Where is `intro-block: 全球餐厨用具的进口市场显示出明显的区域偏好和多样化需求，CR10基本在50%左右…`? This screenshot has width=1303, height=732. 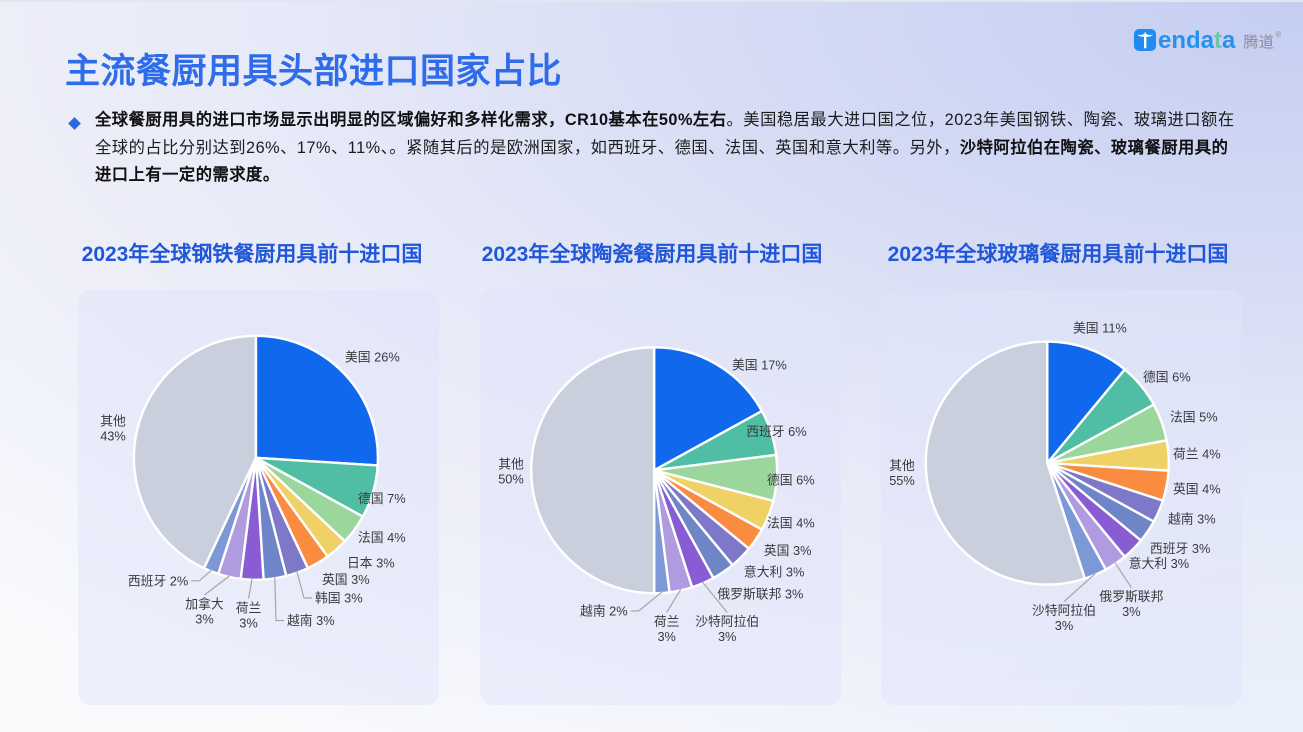 intro-block: 全球餐厨用具的进口市场显示出明显的区域偏好和多样化需求，CR10基本在50%左右… is located at coordinates (653, 148).